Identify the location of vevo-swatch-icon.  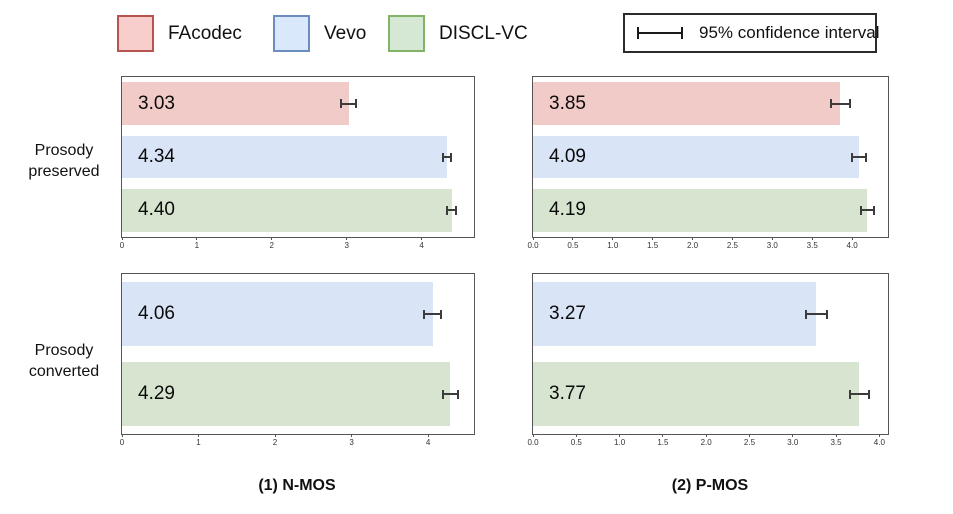
(291, 33).